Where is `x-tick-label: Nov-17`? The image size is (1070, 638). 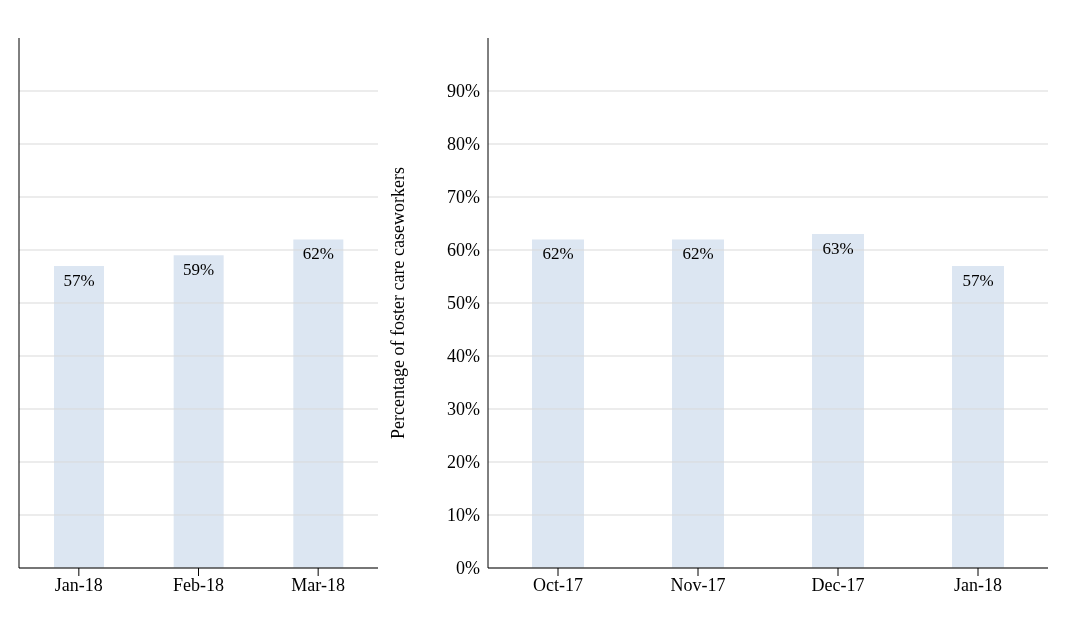
x-tick-label: Nov-17 is located at coordinates (698, 584).